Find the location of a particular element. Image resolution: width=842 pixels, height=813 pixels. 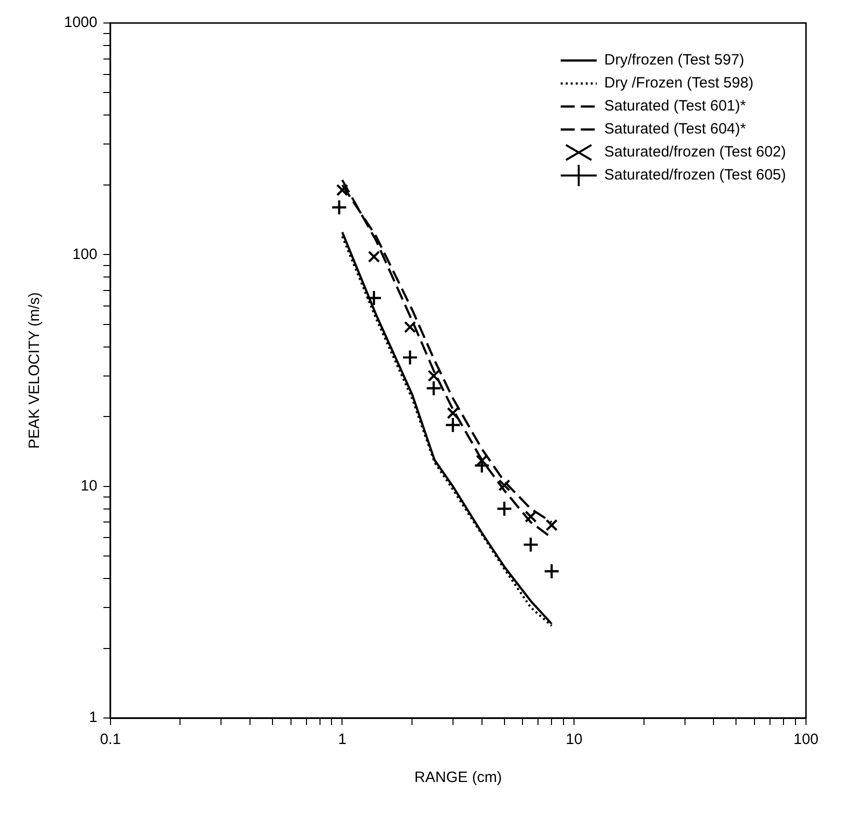

x-tick-label: 1 is located at coordinates (342, 739).